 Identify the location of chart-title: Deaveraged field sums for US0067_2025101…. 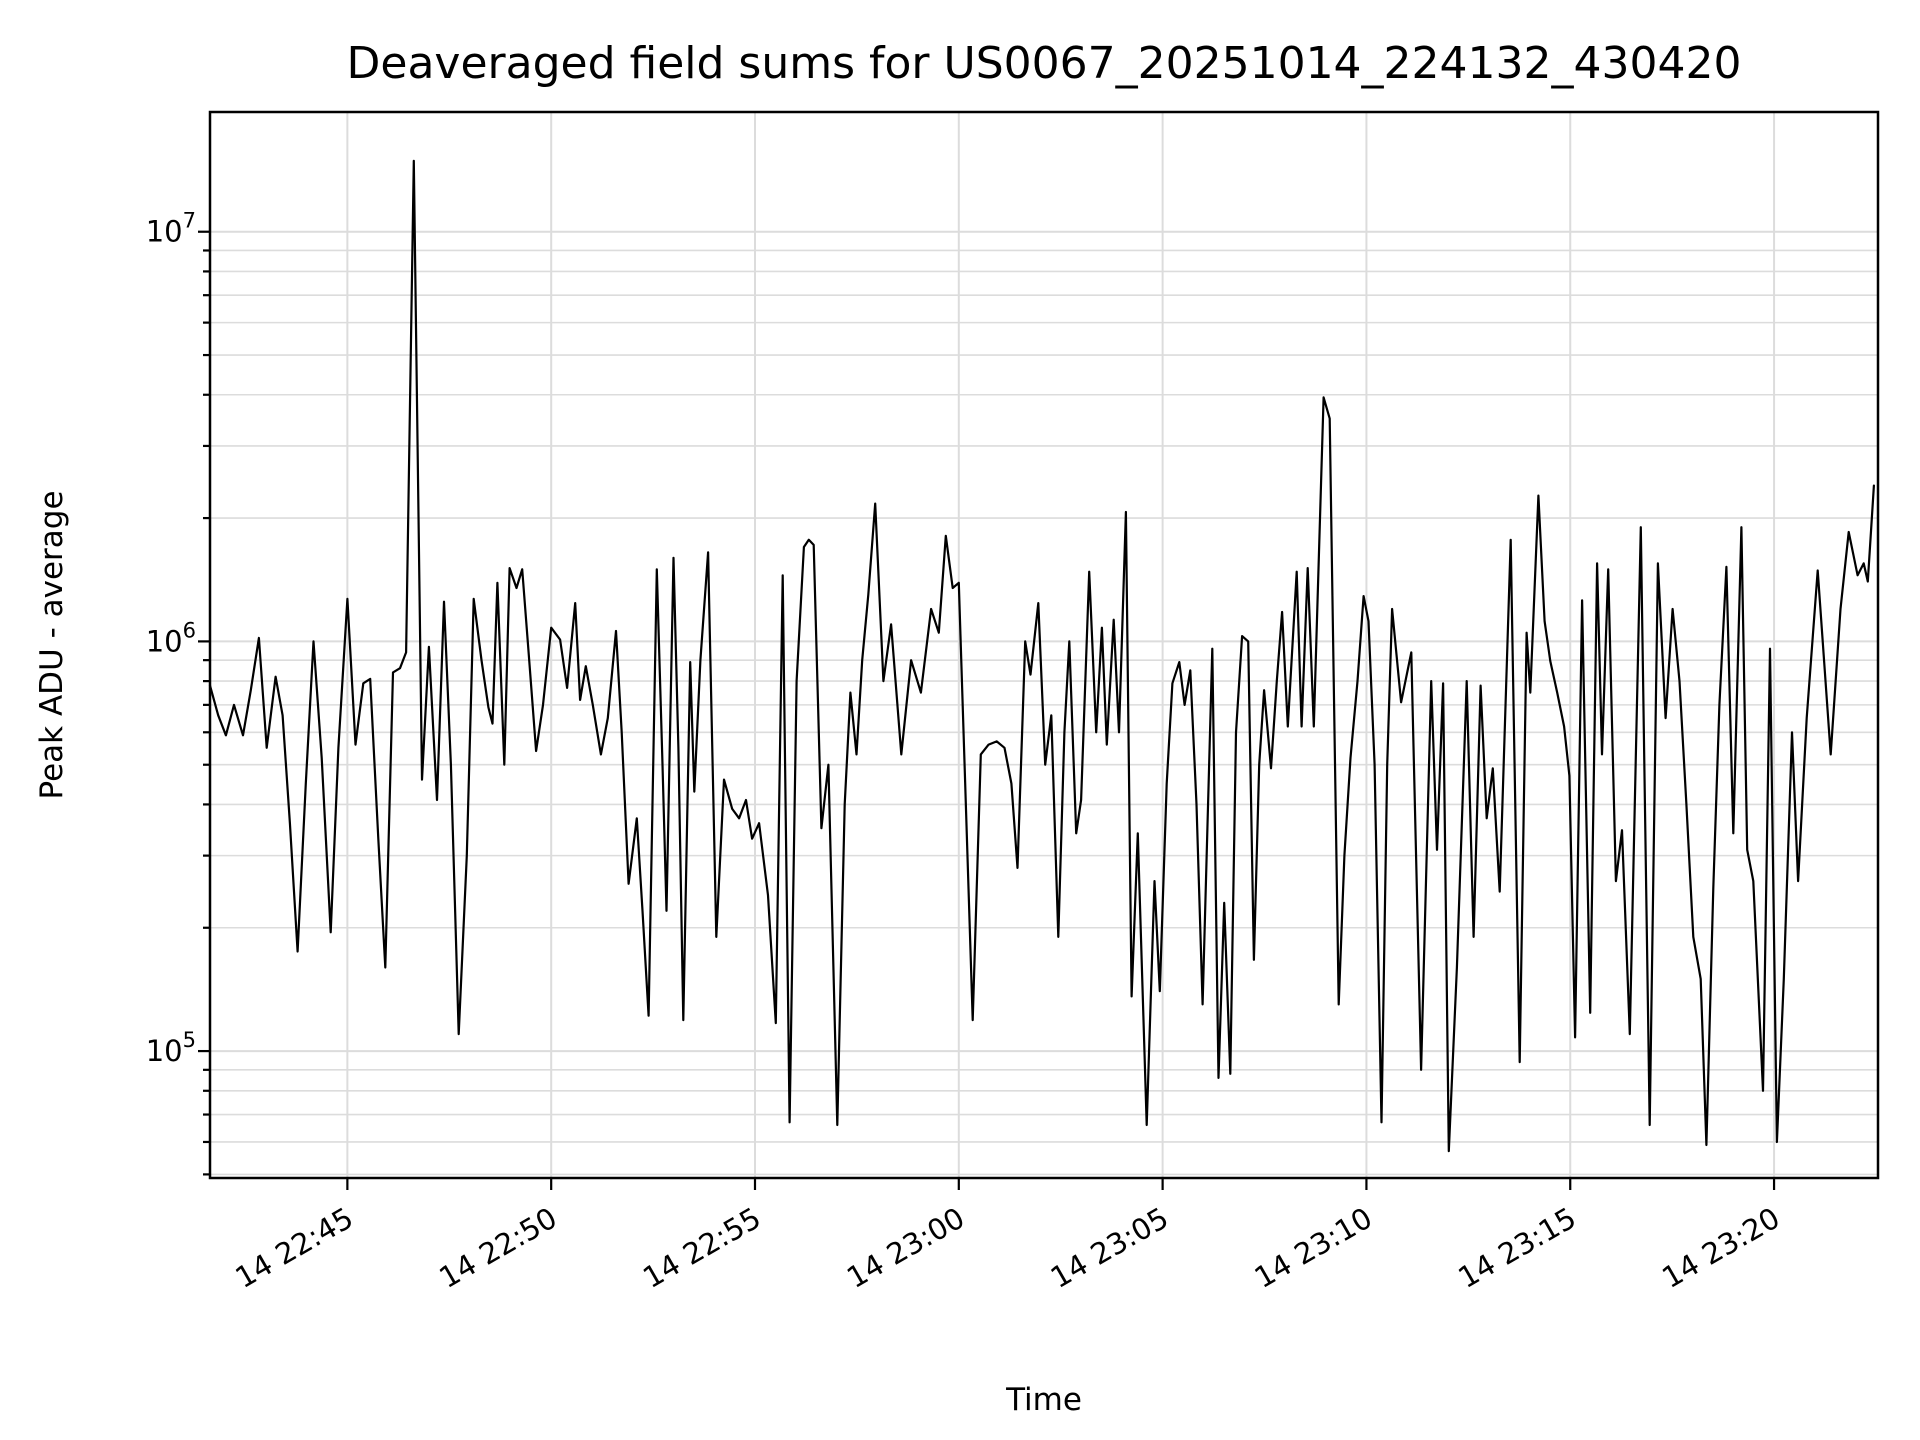
(1044, 63).